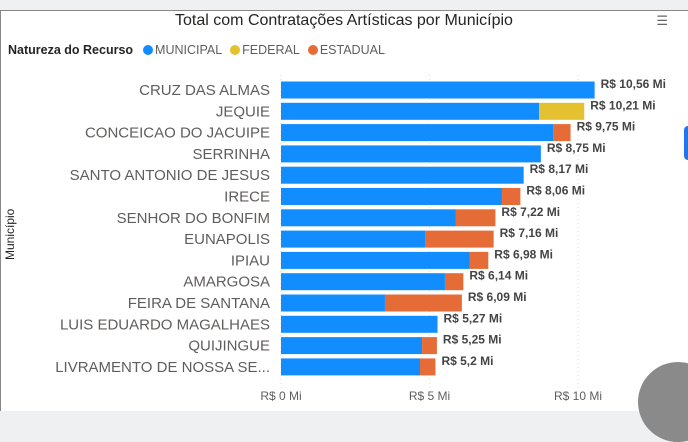 This screenshot has height=442, width=688. Describe the element at coordinates (498, 276) in the screenshot. I see `data-label: R$ 6,14 Mi` at that location.